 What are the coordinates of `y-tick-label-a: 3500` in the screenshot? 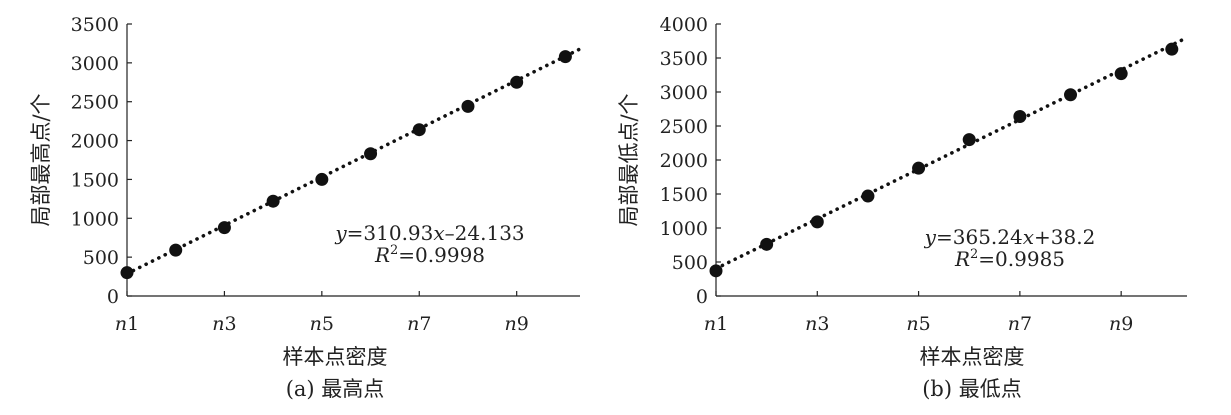 It's located at (95, 25).